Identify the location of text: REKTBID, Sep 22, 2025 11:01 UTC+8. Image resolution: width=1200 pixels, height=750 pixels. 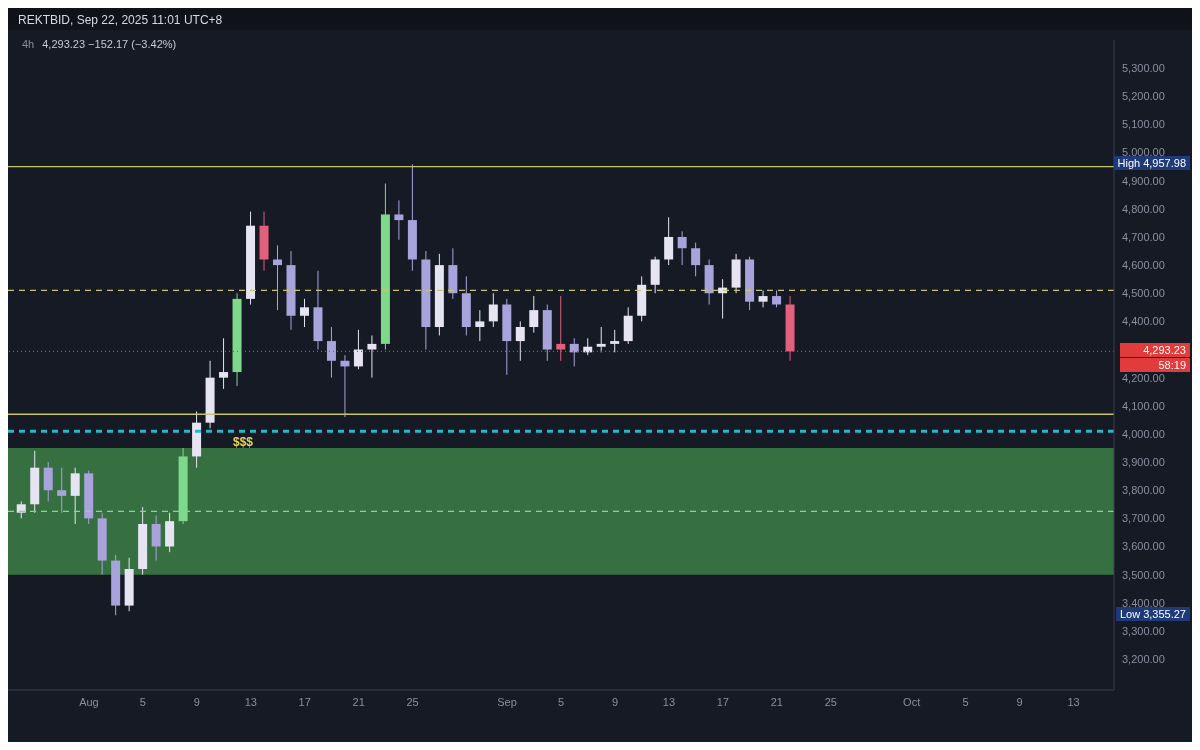
(120, 20).